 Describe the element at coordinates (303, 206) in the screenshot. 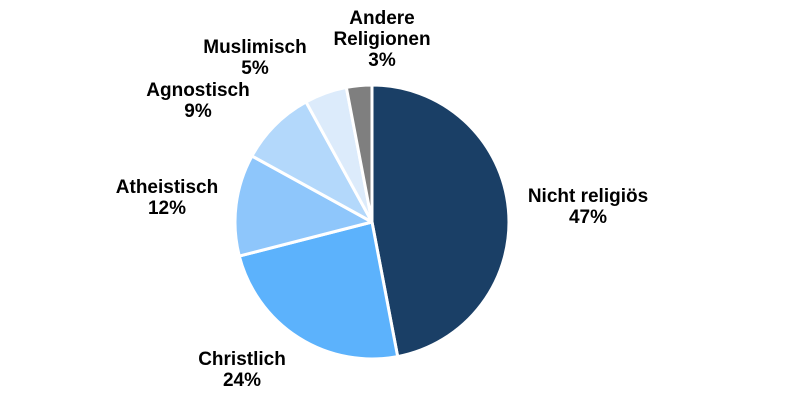

I see `pie-slice-atheistisch` at that location.